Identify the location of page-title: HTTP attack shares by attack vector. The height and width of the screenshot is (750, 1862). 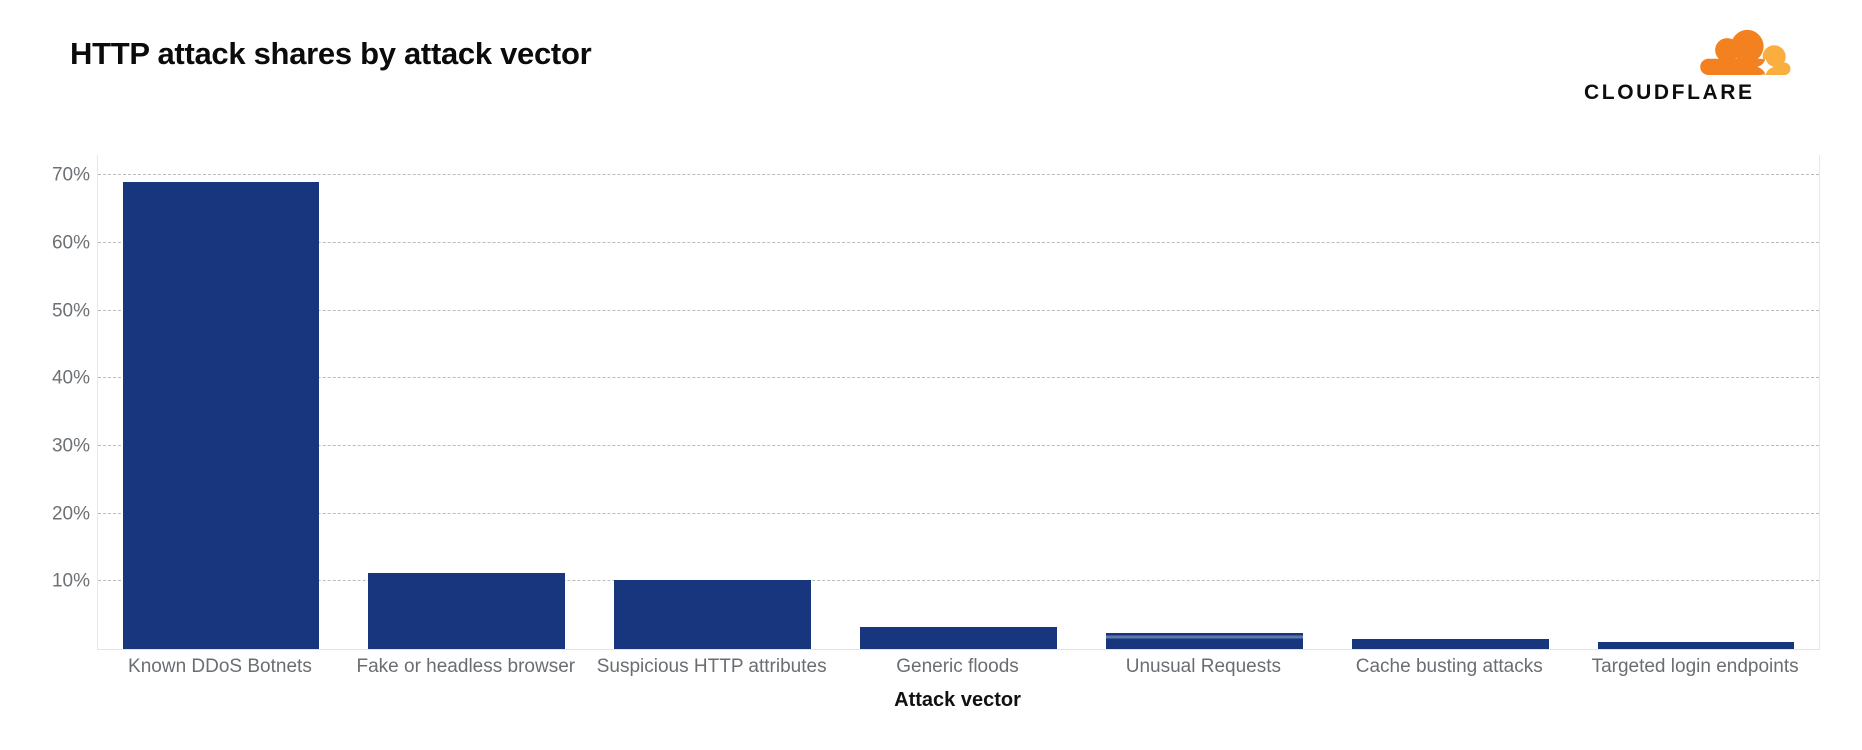
(331, 53).